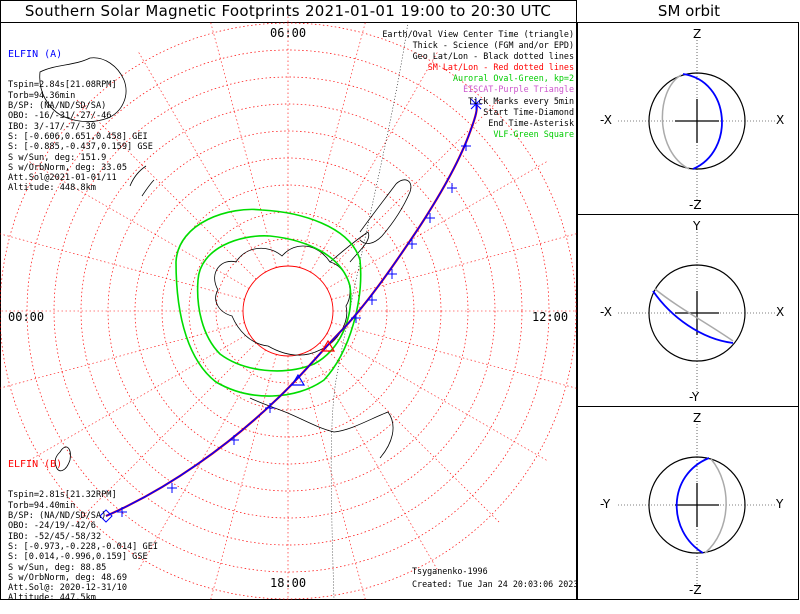 The height and width of the screenshot is (614, 800). What do you see at coordinates (42, 95) in the screenshot?
I see `elfin-a-info-line: Torb=94.36min` at bounding box center [42, 95].